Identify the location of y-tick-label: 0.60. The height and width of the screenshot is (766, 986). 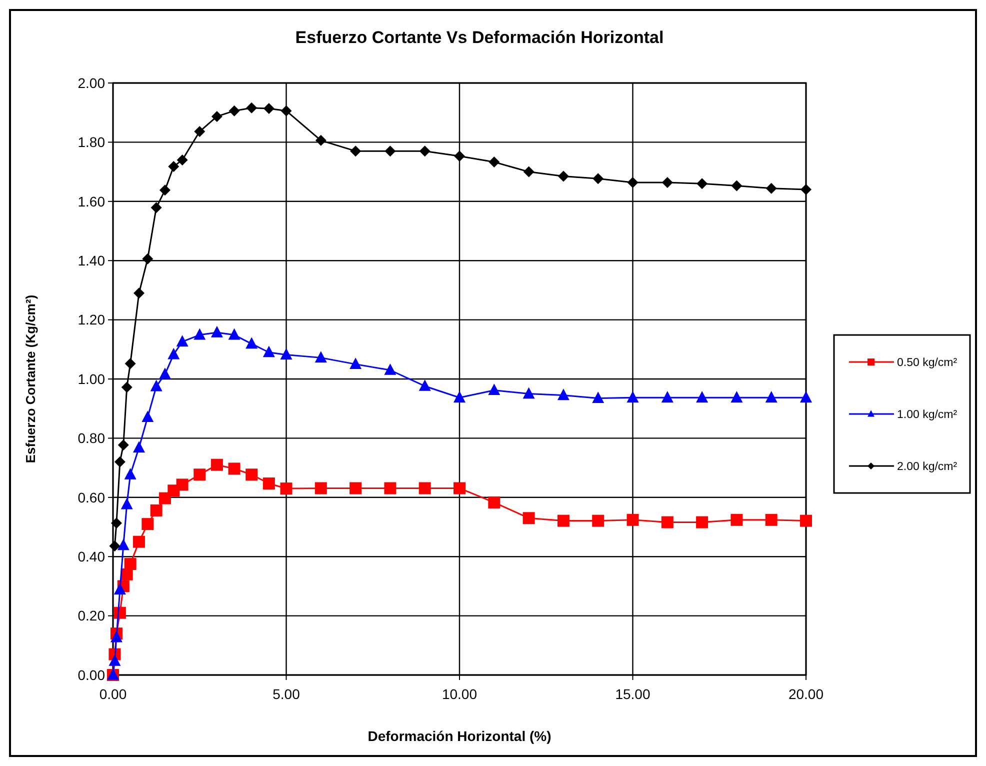
(92, 497).